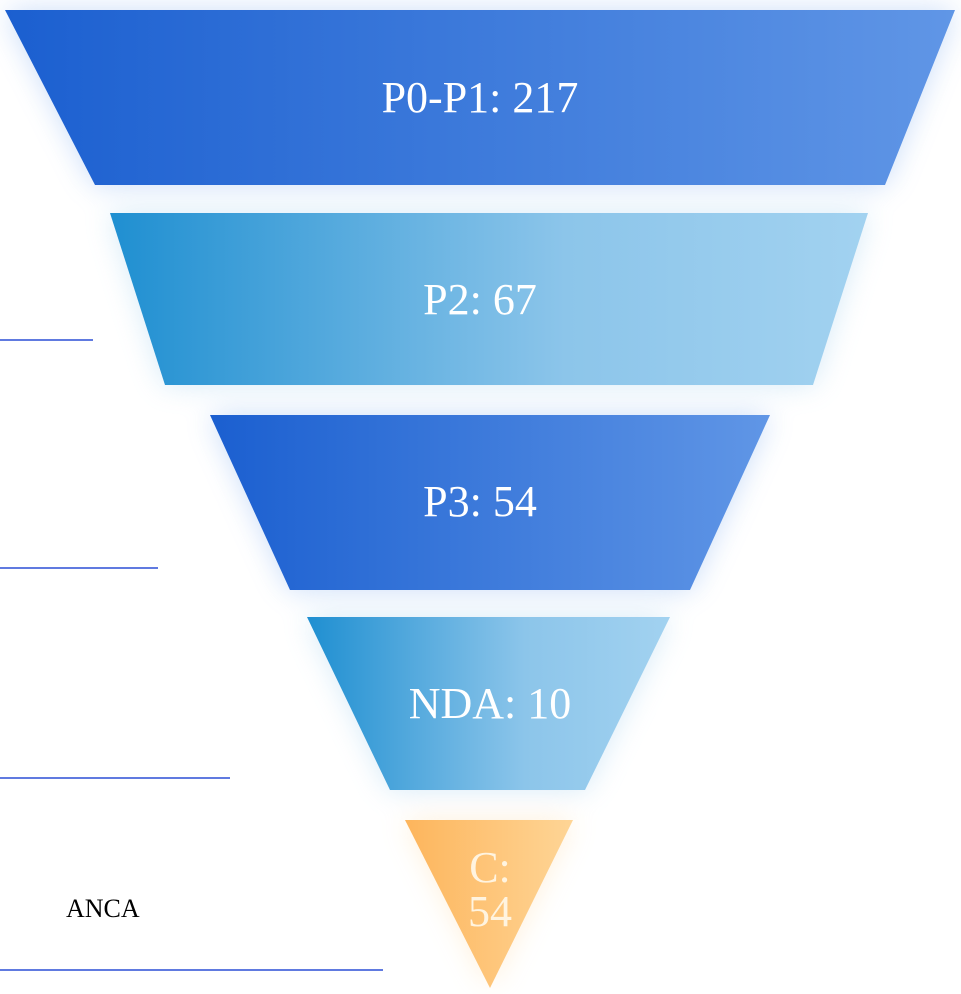  What do you see at coordinates (103, 908) in the screenshot?
I see `note: ANCA` at bounding box center [103, 908].